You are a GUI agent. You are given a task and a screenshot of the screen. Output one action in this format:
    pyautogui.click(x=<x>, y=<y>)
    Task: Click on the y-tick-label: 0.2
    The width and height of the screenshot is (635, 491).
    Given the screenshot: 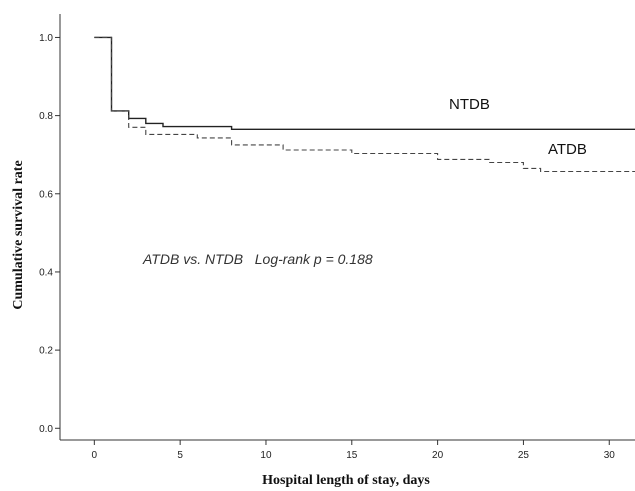 What is the action you would take?
    pyautogui.click(x=46, y=351)
    